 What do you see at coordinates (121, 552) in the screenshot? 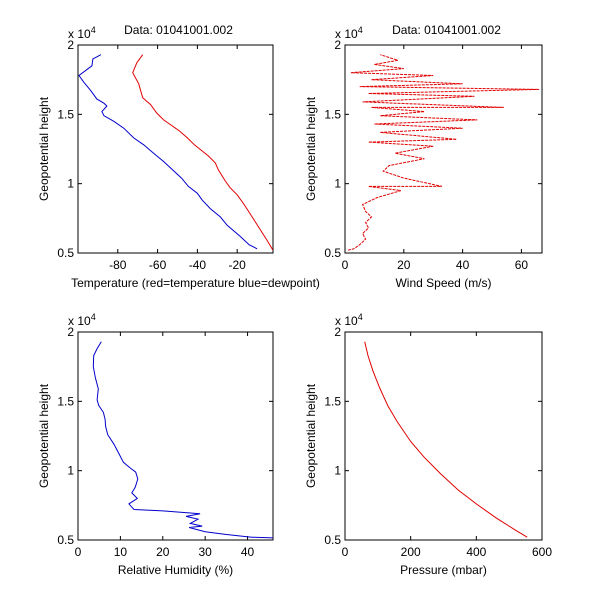
I see `x-tick-label: 10` at bounding box center [121, 552].